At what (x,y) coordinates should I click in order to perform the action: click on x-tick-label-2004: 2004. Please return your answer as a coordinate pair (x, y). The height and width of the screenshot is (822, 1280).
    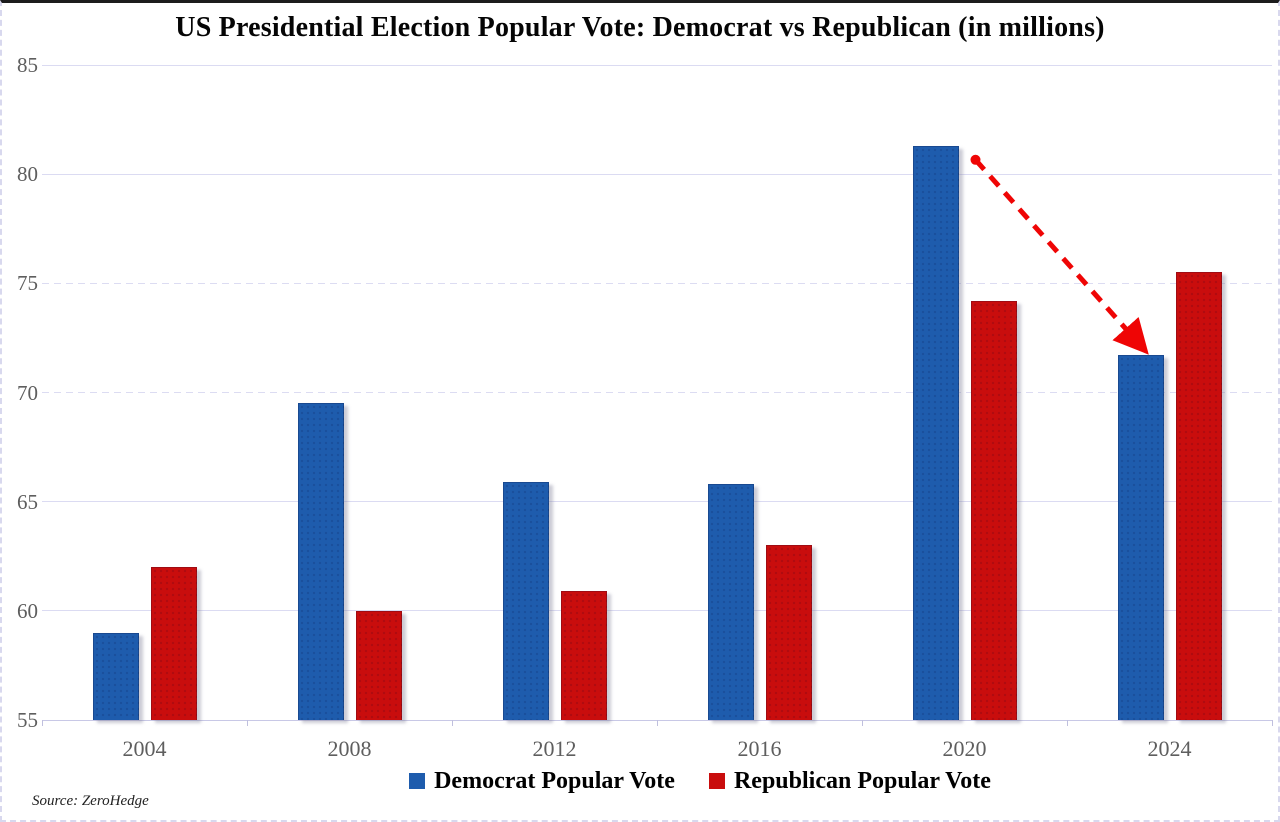
    Looking at the image, I should click on (144, 748).